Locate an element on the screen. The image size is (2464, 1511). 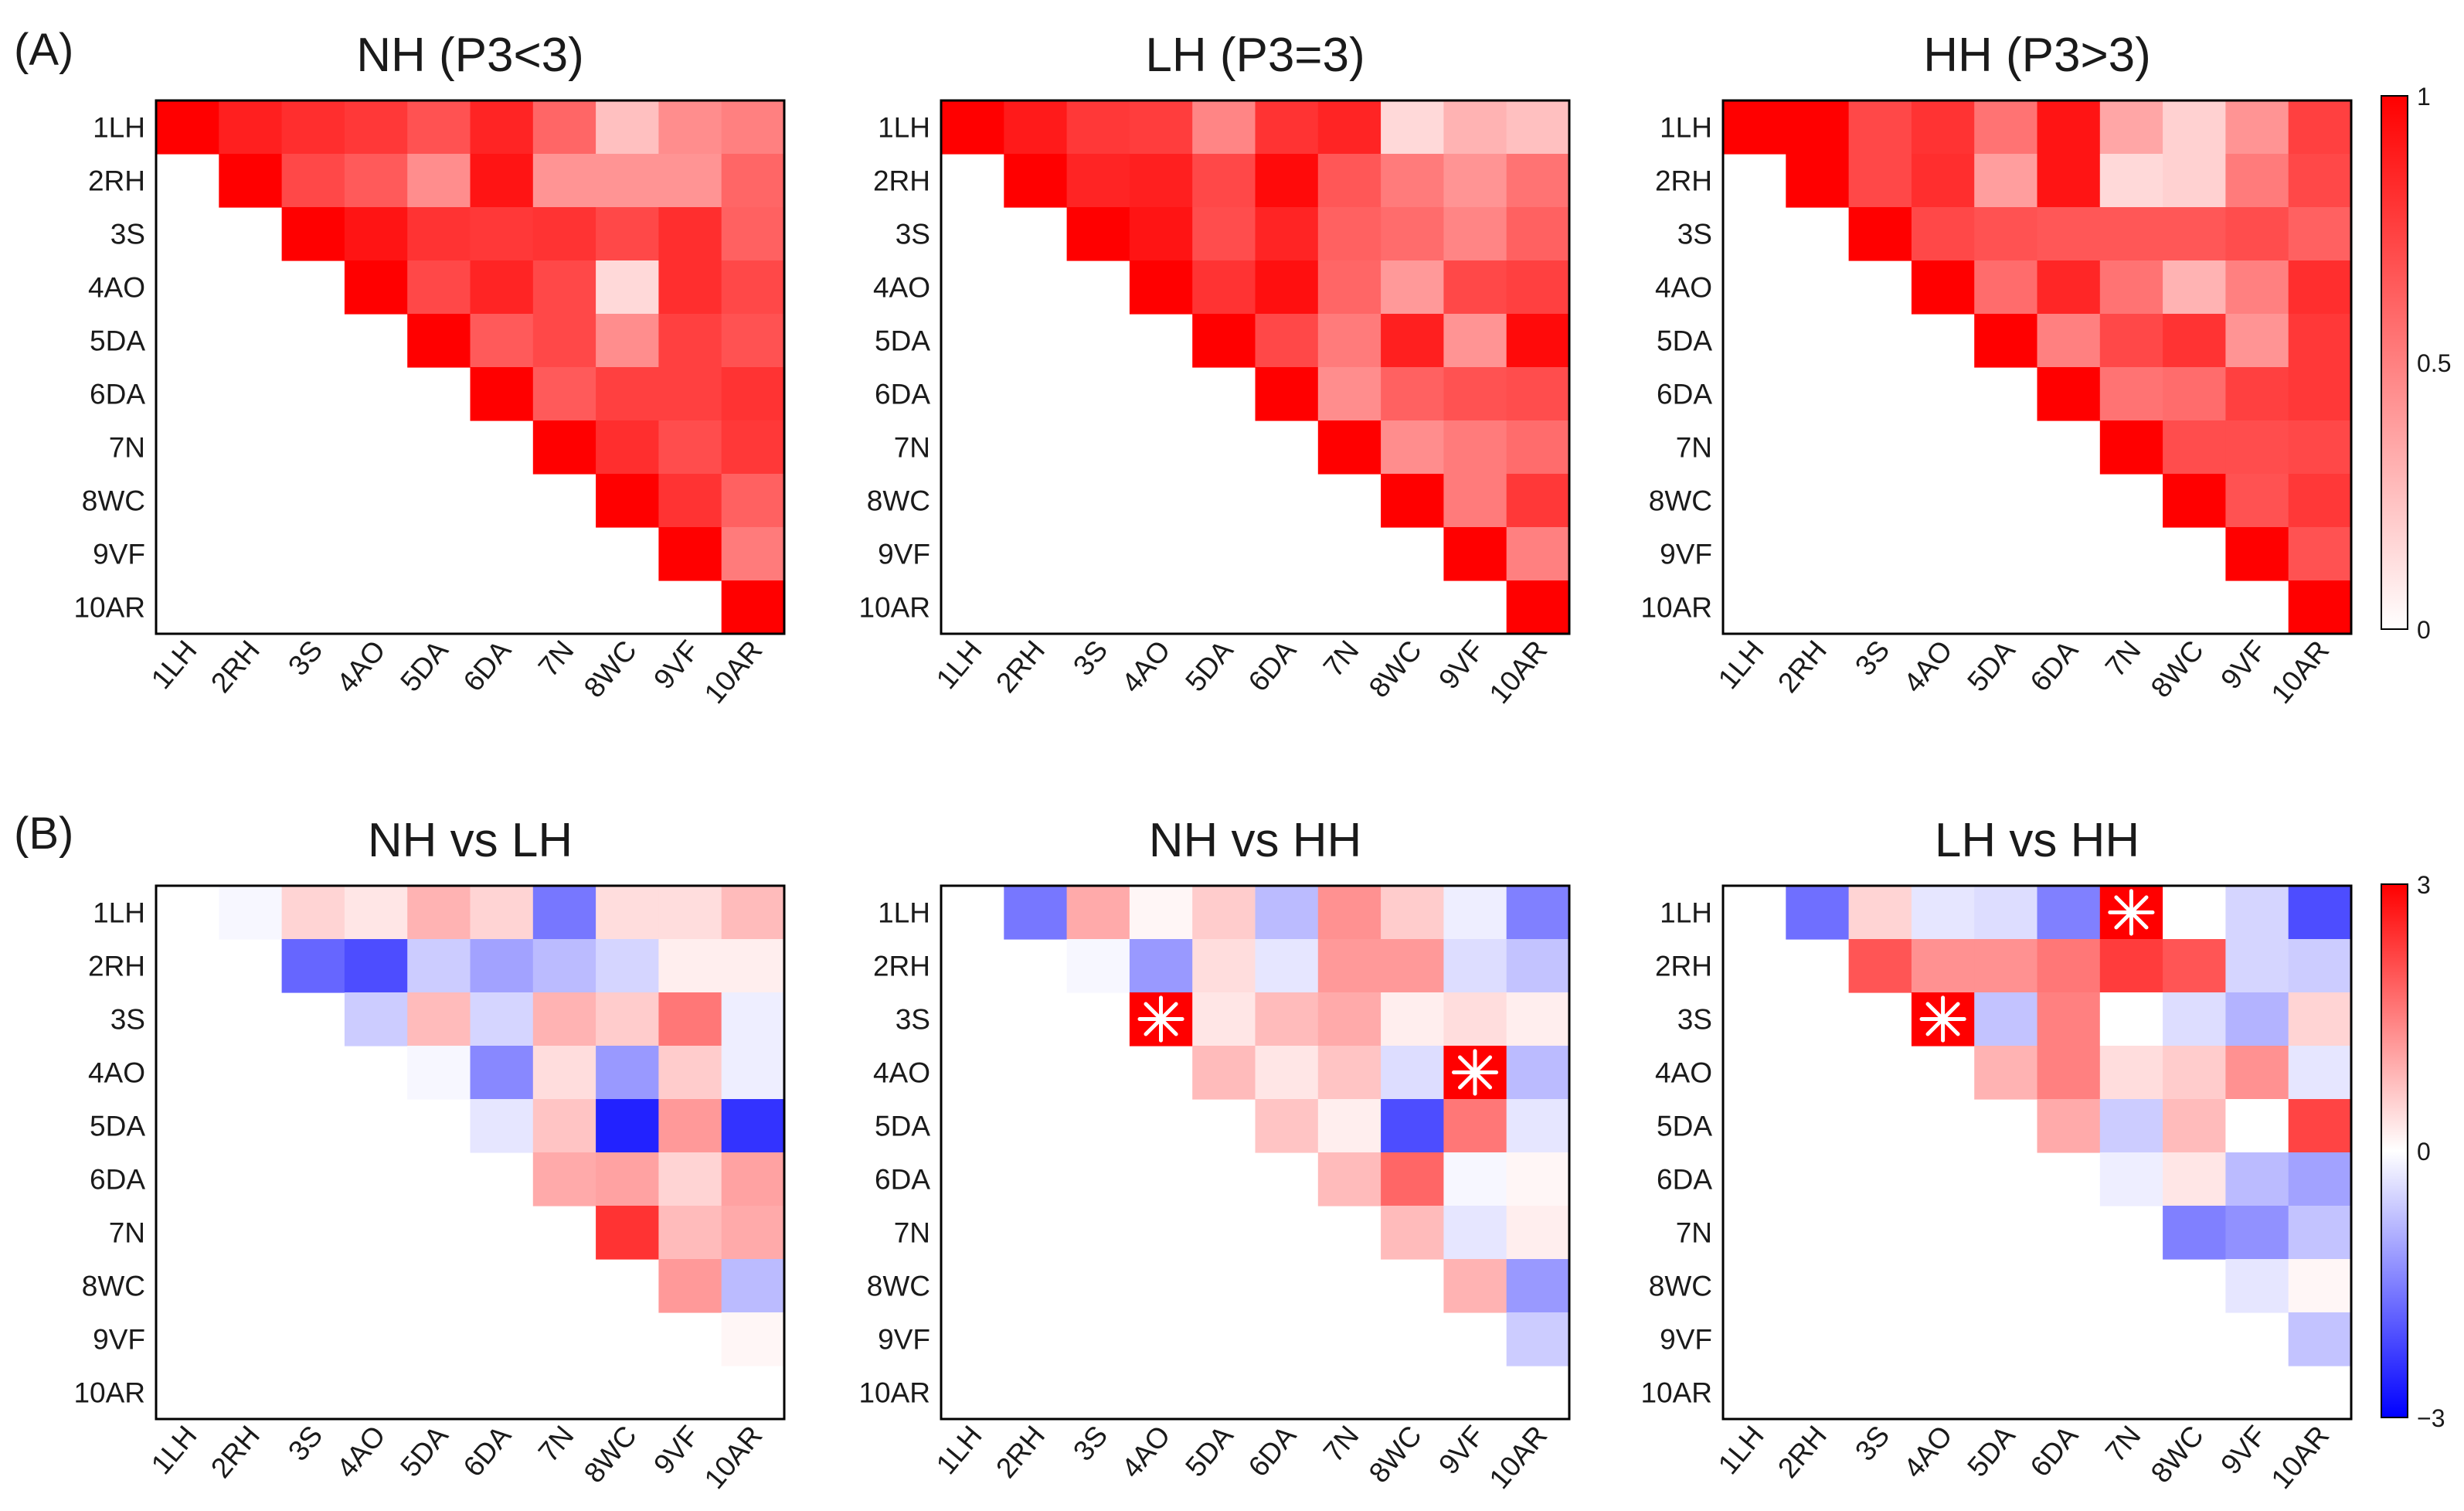
panel-title: HH (P3>3) is located at coordinates (2037, 56).